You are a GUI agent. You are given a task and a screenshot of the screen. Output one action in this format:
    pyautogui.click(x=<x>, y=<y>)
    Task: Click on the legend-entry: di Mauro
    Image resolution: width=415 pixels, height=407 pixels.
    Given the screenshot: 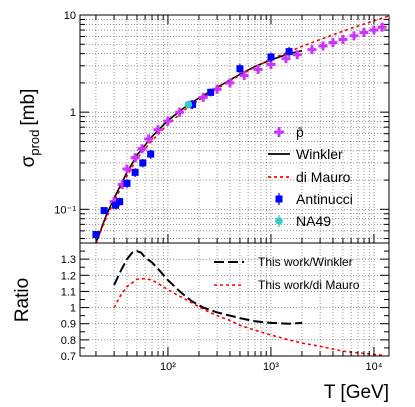 What is the action you would take?
    pyautogui.click(x=309, y=177)
    